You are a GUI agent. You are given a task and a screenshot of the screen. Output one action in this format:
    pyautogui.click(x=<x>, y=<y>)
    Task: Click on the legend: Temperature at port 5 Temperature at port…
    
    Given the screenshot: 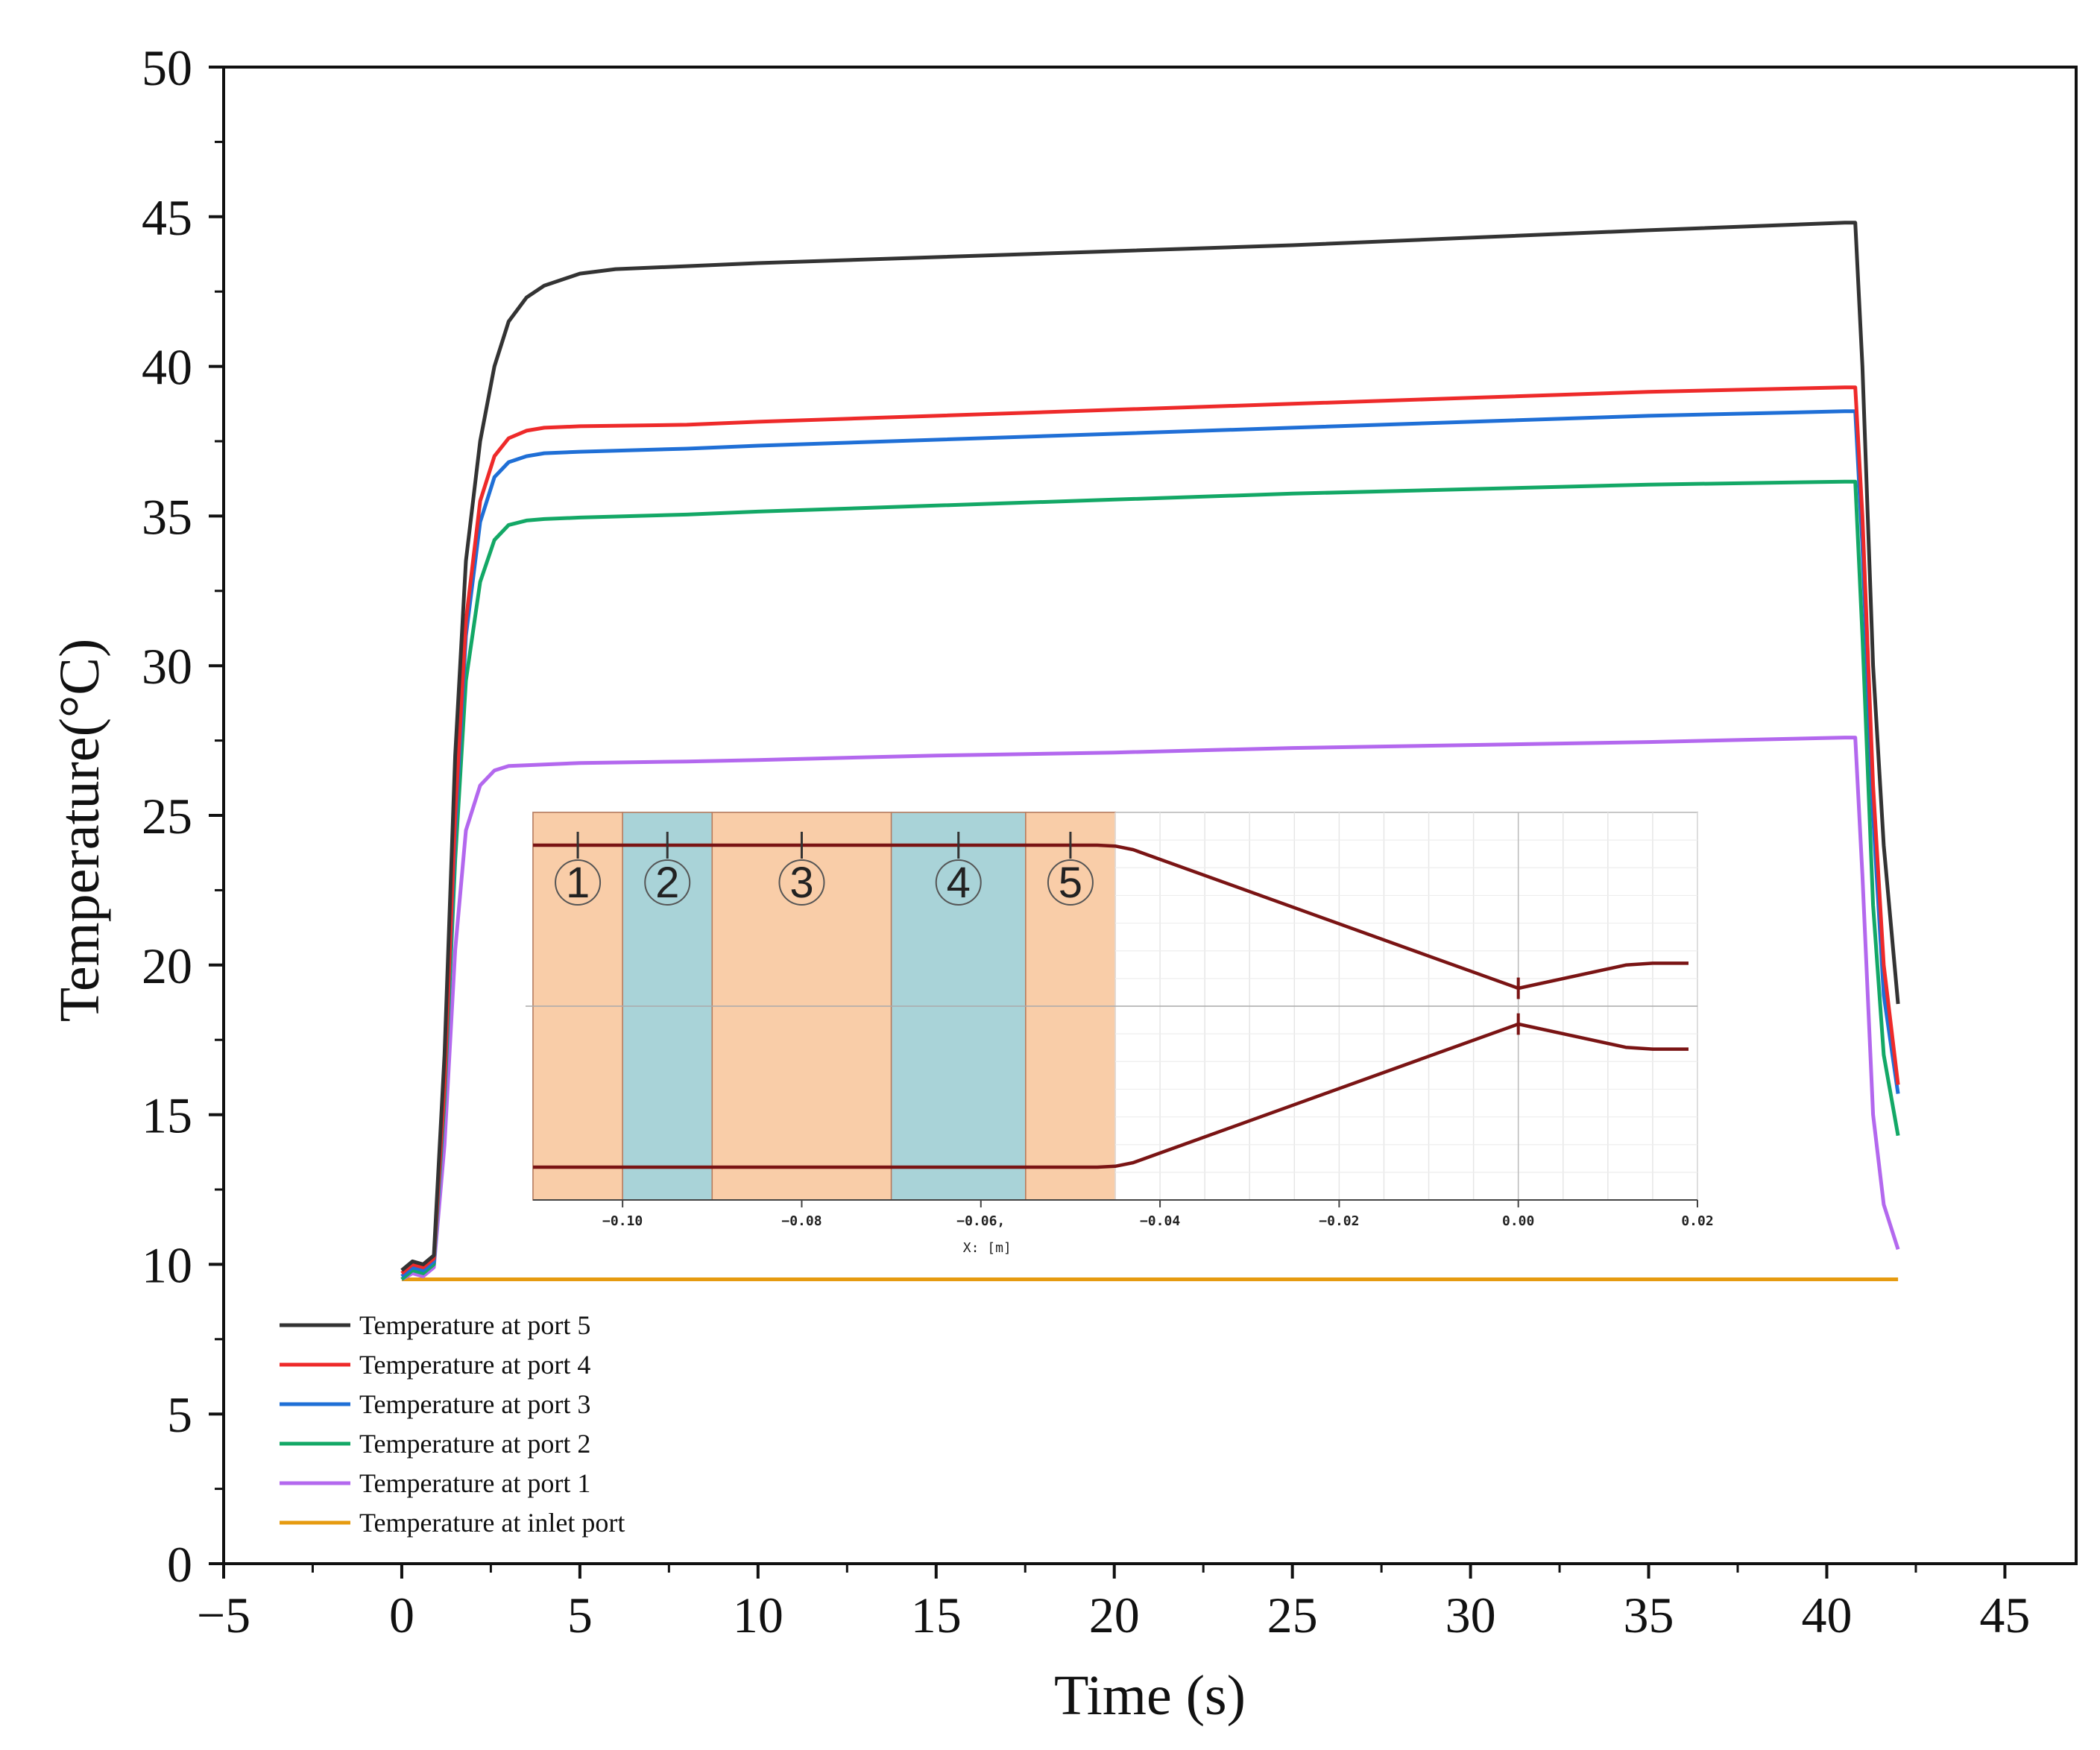 What is the action you would take?
    pyautogui.click(x=452, y=1424)
    